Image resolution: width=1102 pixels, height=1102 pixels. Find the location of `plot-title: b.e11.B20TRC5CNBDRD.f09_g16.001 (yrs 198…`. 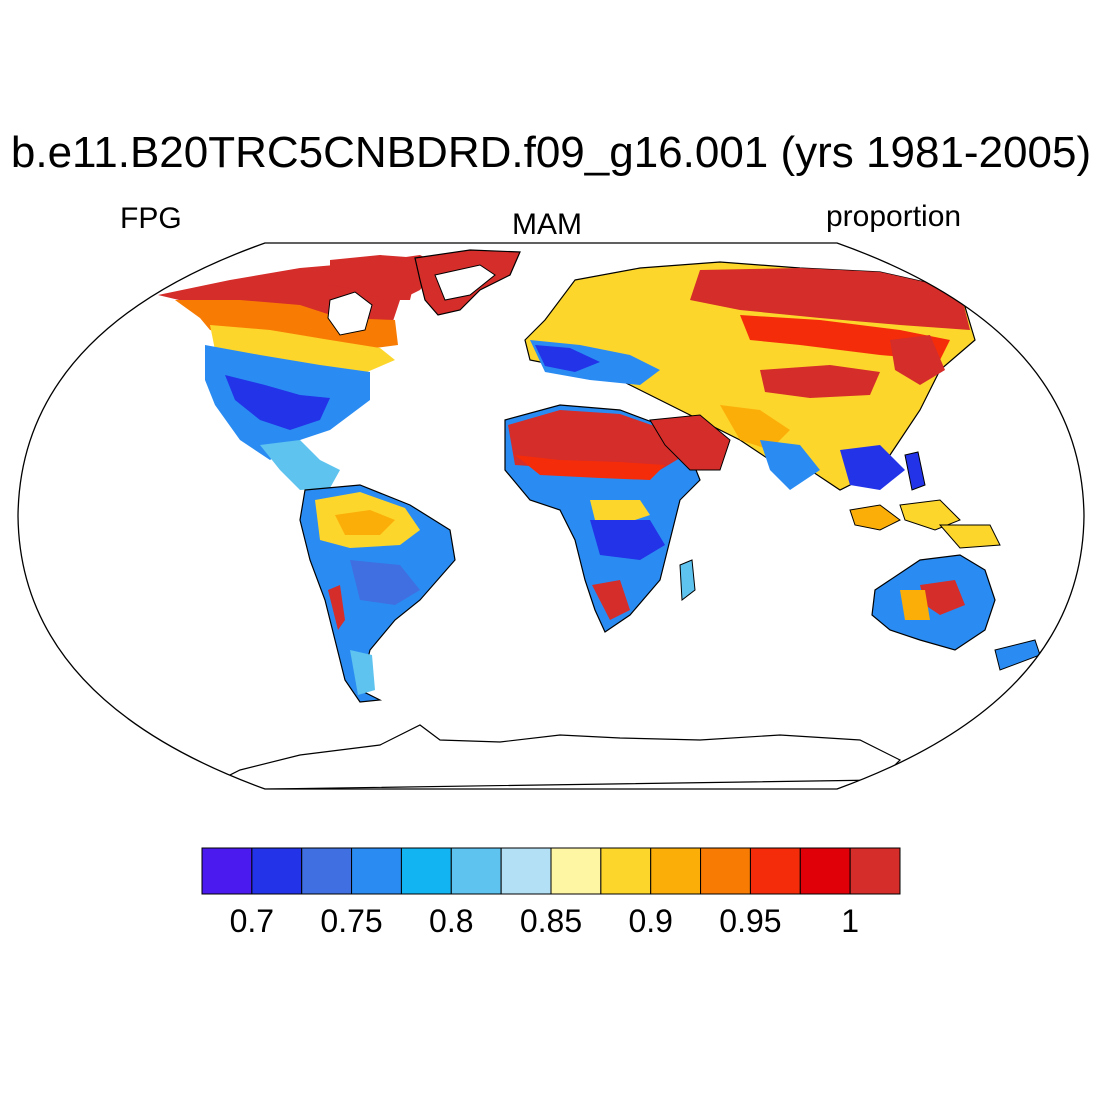

plot-title: b.e11.B20TRC5CNBDRD.f09_g16.001 (yrs 198… is located at coordinates (551, 152).